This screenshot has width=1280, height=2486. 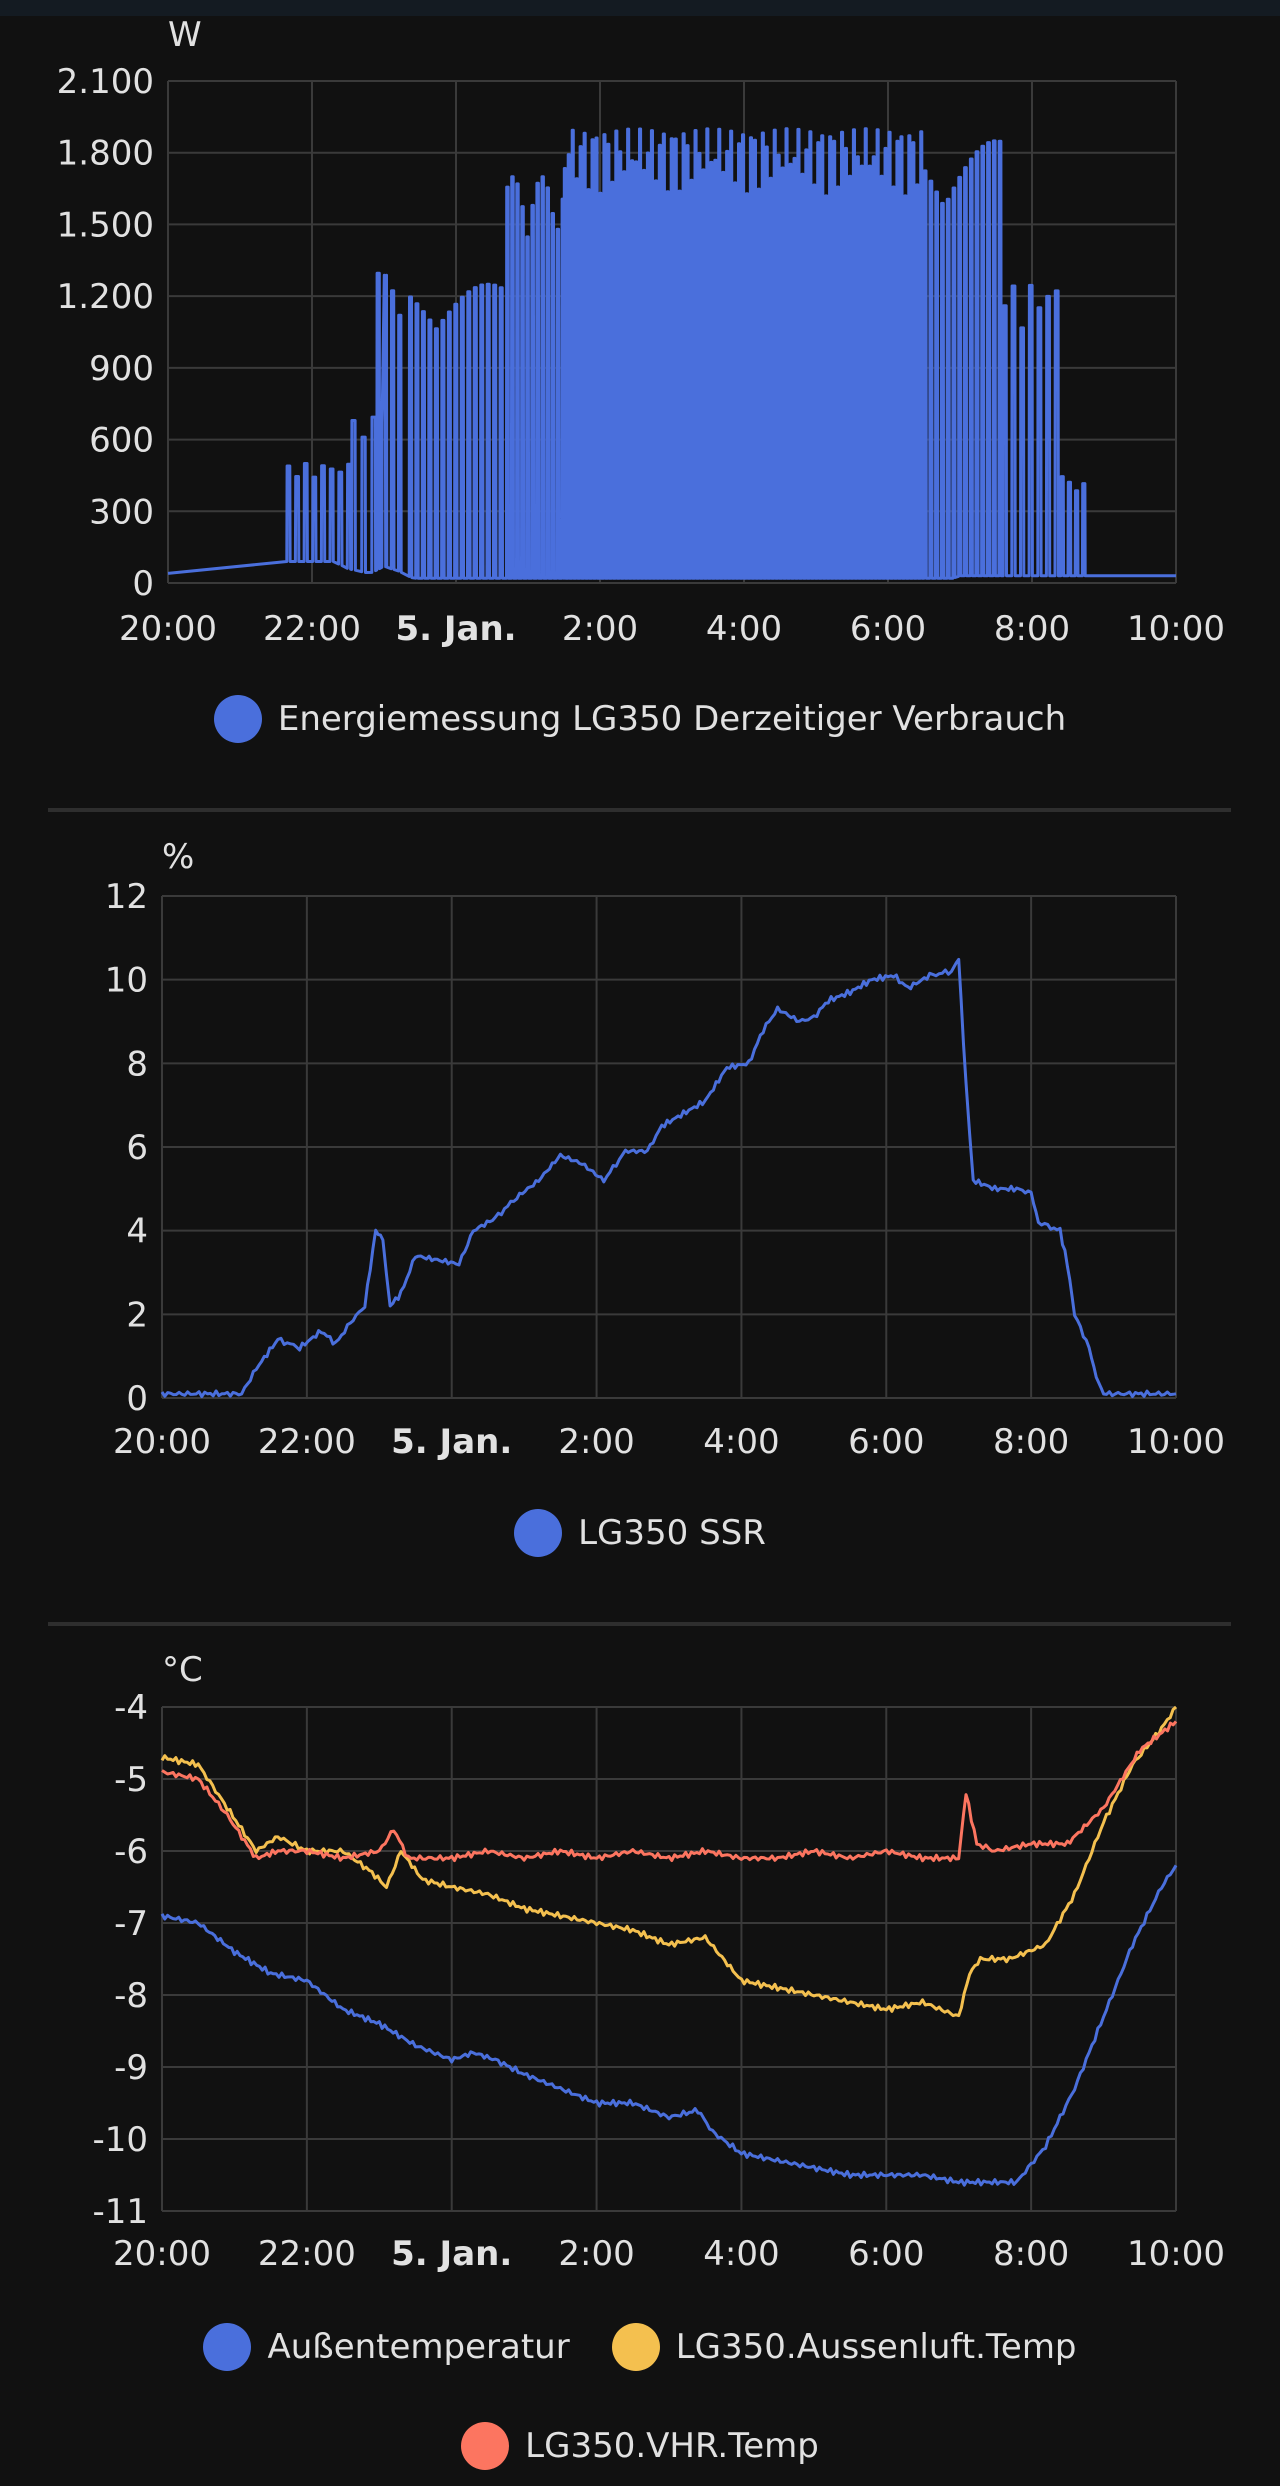 I want to click on legend-item-aussentemperatur: Außentemperatur, so click(x=386, y=2347).